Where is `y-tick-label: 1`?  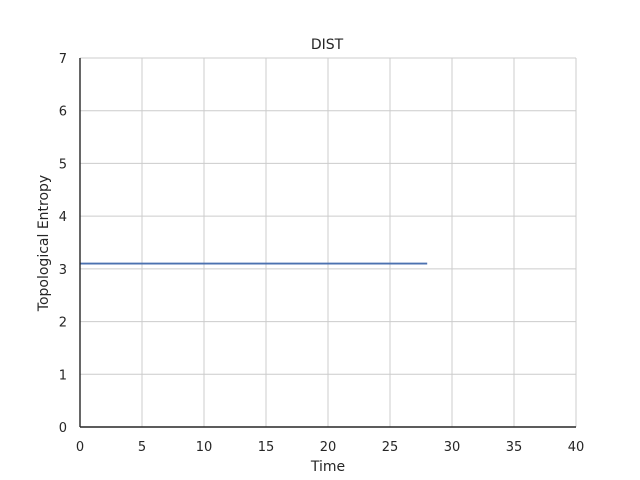
y-tick-label: 1 is located at coordinates (63, 375).